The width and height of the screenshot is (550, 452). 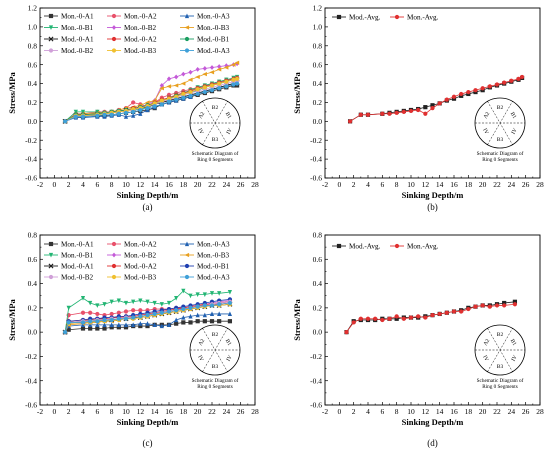 What do you see at coordinates (77, 267) in the screenshot?
I see `legend-label: Mod.-0-A1` at bounding box center [77, 267].